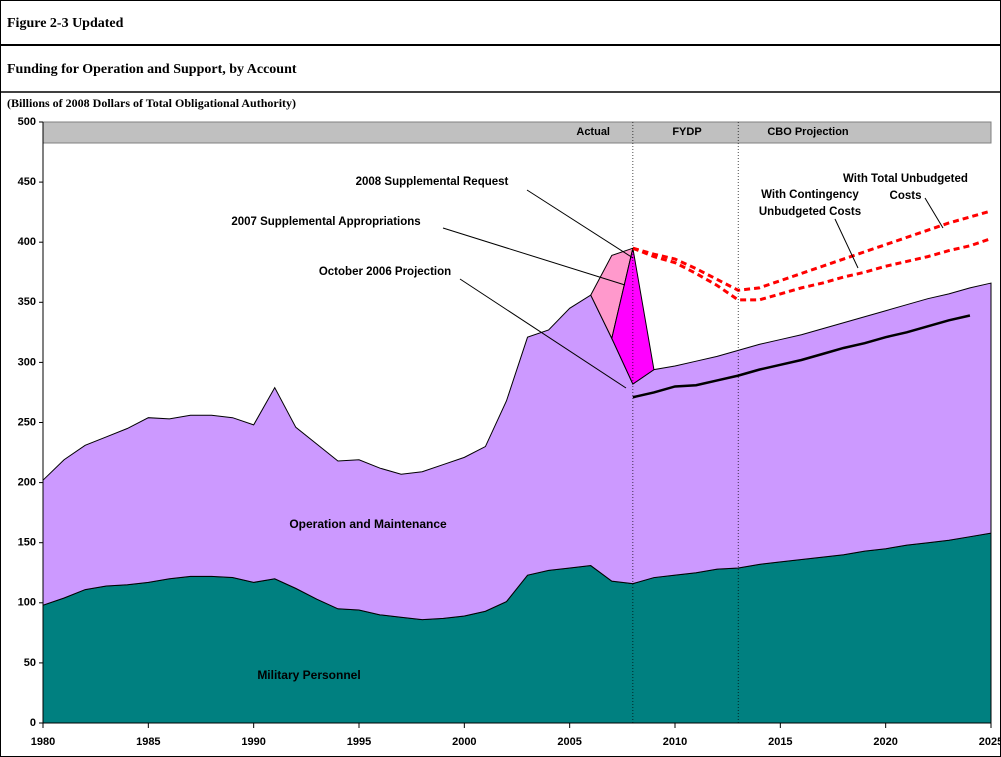  Describe the element at coordinates (633, 316) in the screenshot. I see `supplemental-area` at that location.